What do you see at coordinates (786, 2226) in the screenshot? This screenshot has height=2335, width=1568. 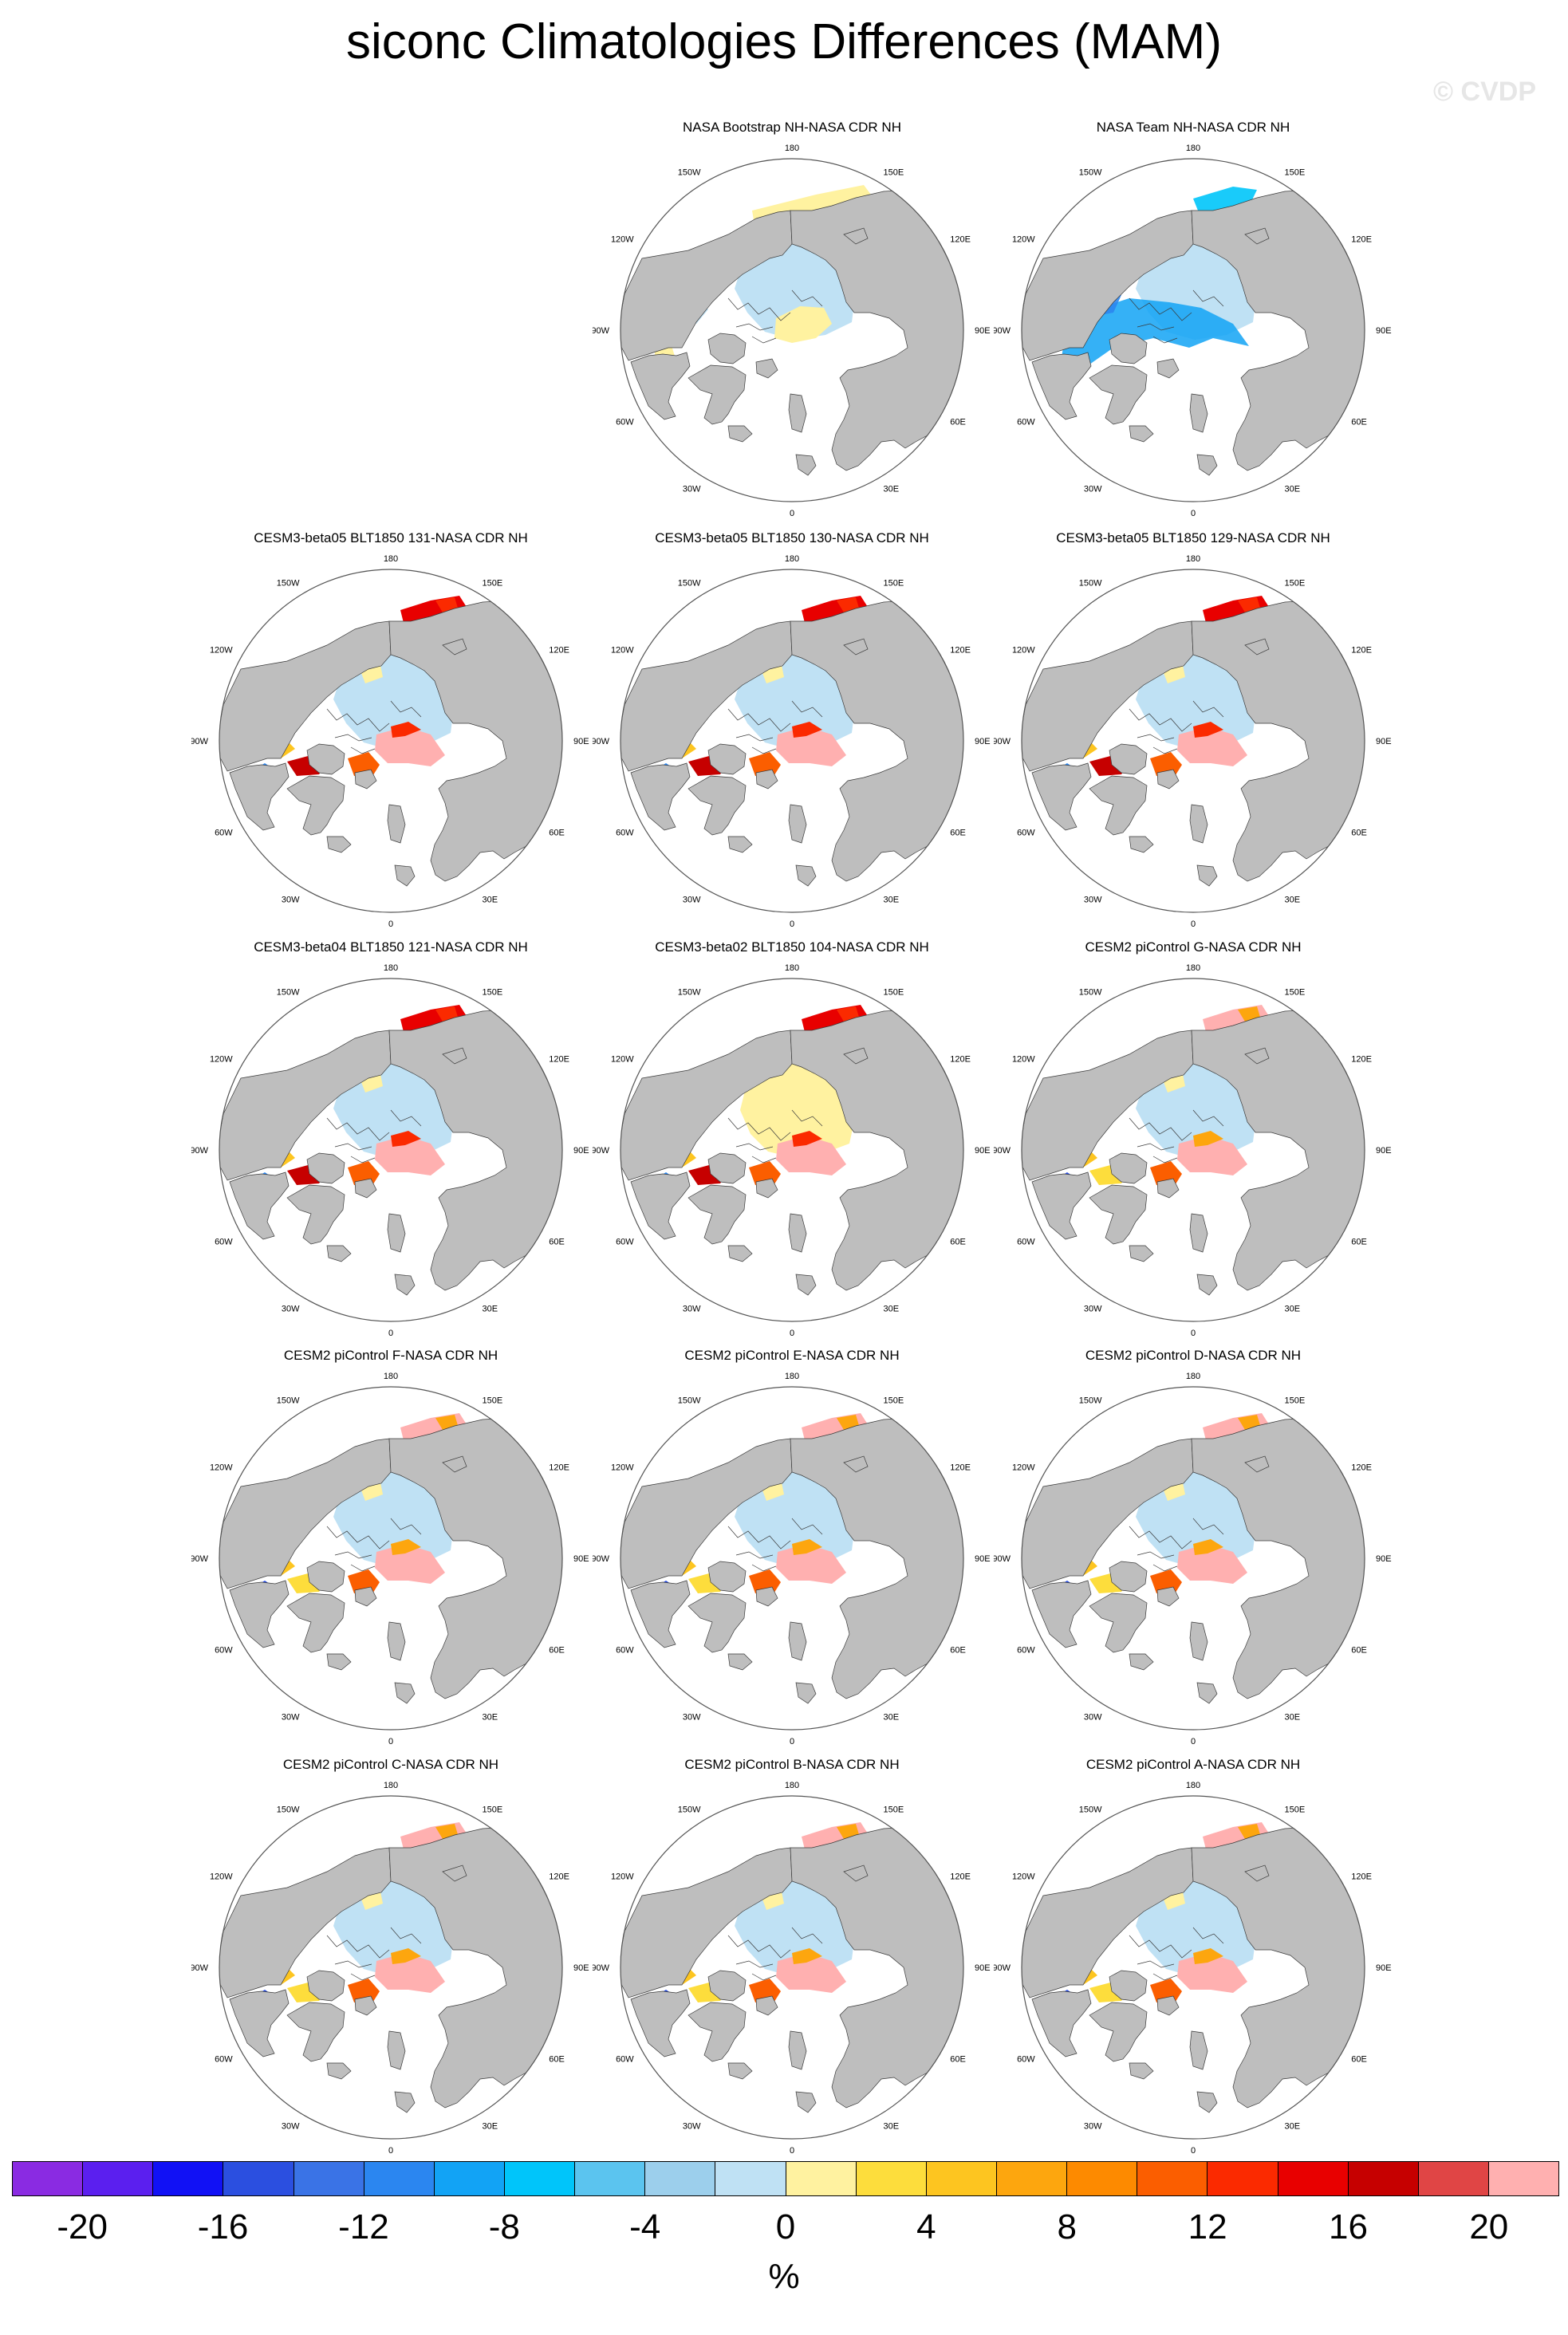 I see `colorbar-tick-label: 0` at bounding box center [786, 2226].